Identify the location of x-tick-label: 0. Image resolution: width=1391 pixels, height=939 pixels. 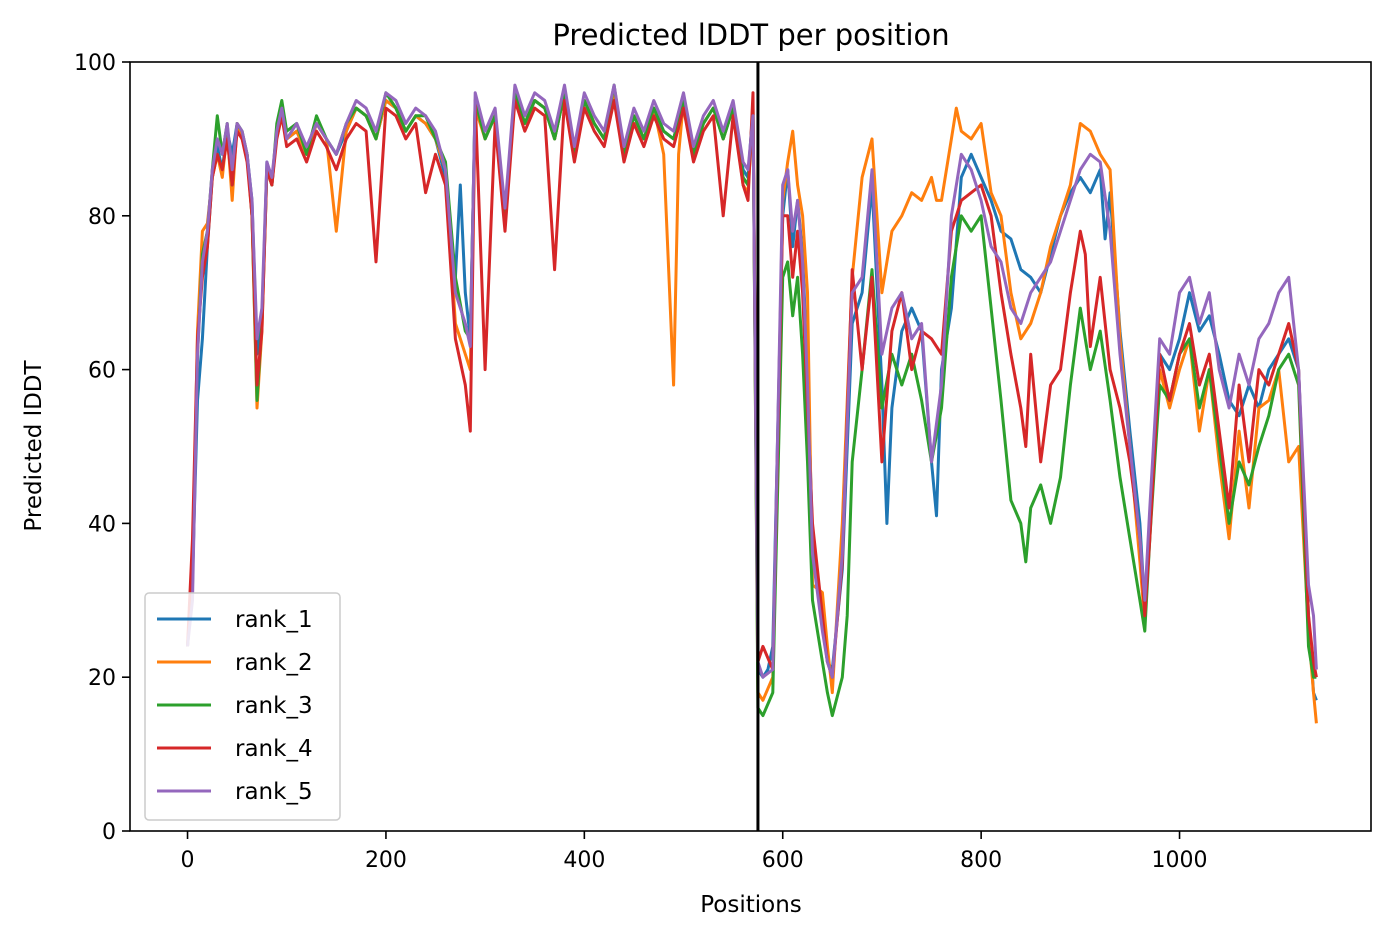
(188, 860).